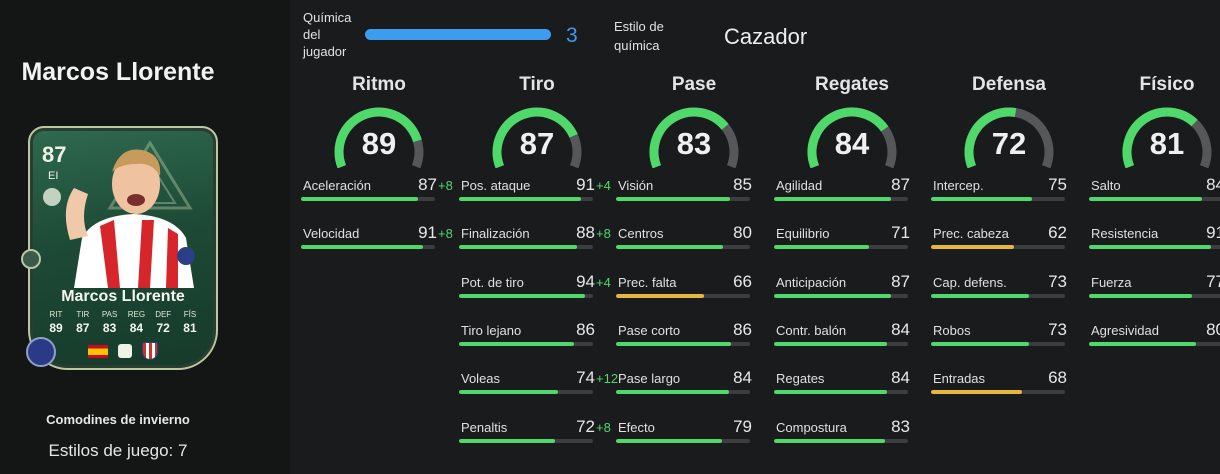 Image resolution: width=1220 pixels, height=474 pixels. What do you see at coordinates (136, 328) in the screenshot?
I see `card-stat-value: 84` at bounding box center [136, 328].